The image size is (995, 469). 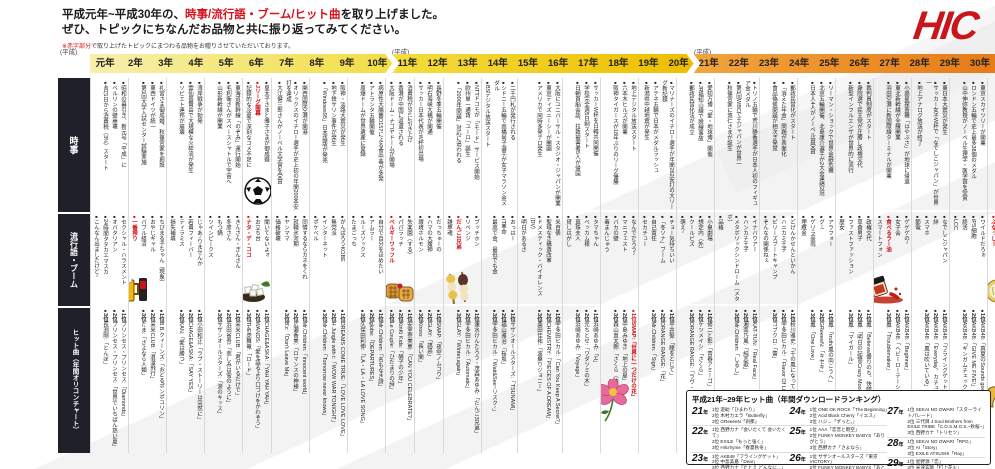 What do you see at coordinates (342, 259) in the screenshot?
I see `timeline-item: がんばろうKOBE` at bounding box center [342, 259].